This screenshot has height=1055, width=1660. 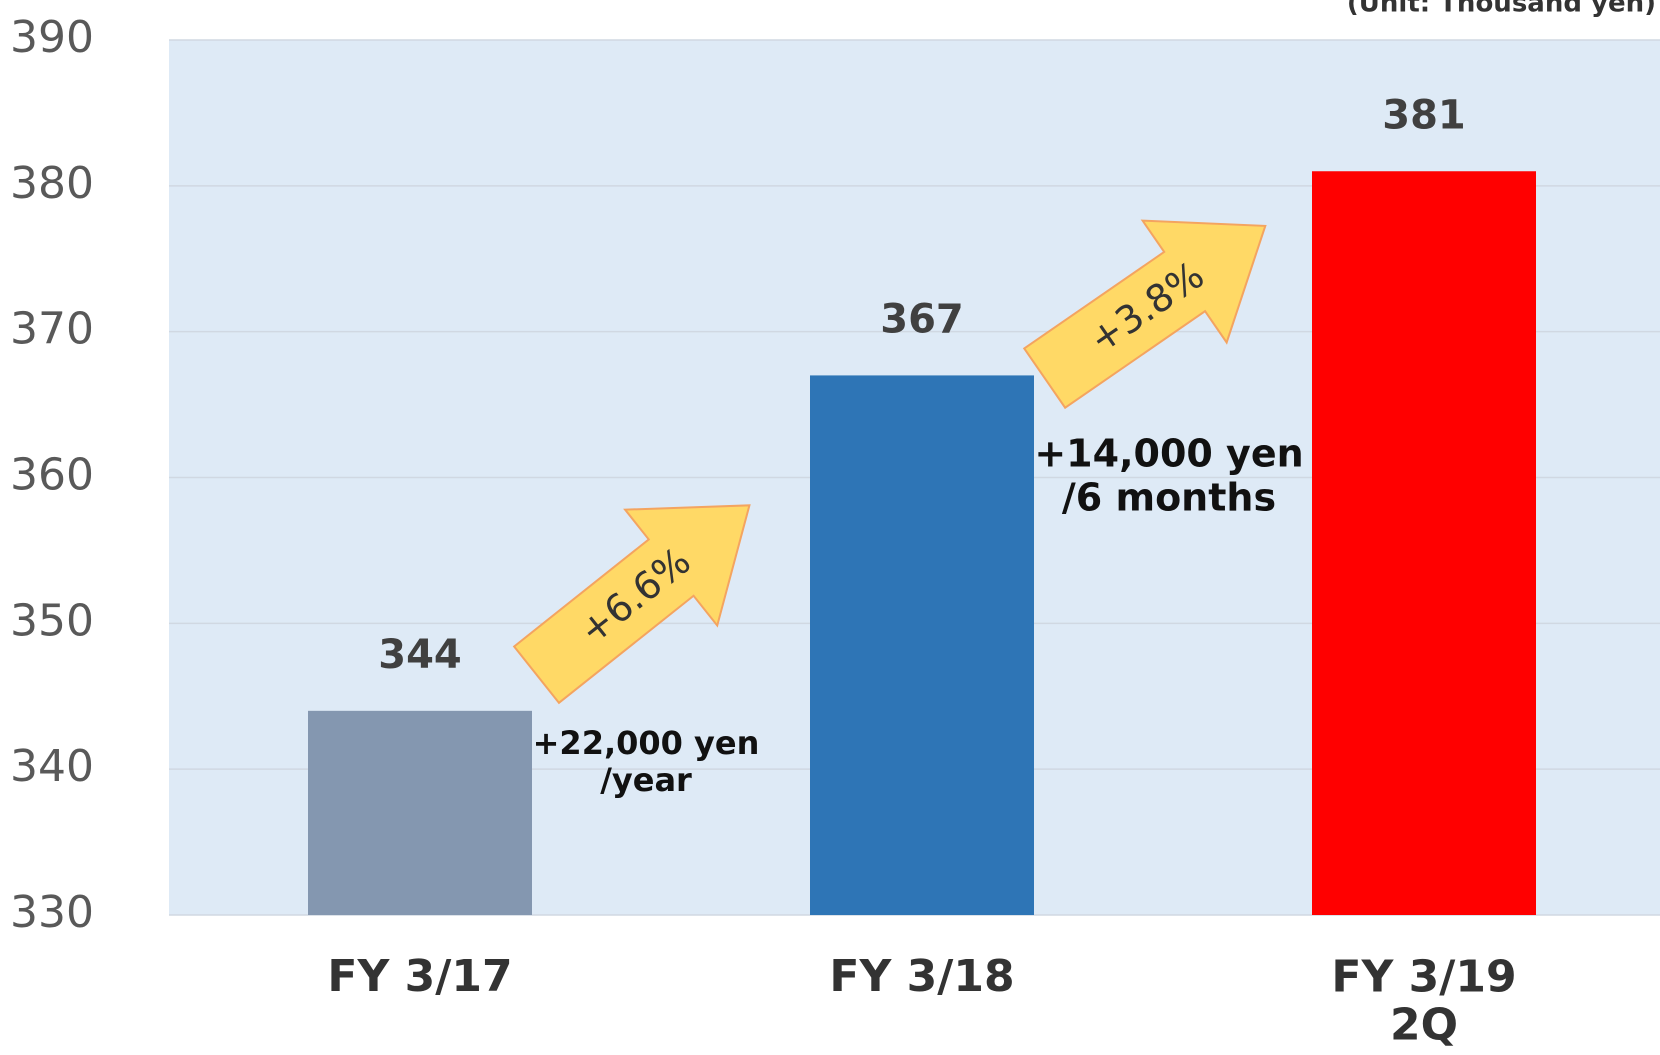 I want to click on y-tick-label: 340, so click(x=52, y=766).